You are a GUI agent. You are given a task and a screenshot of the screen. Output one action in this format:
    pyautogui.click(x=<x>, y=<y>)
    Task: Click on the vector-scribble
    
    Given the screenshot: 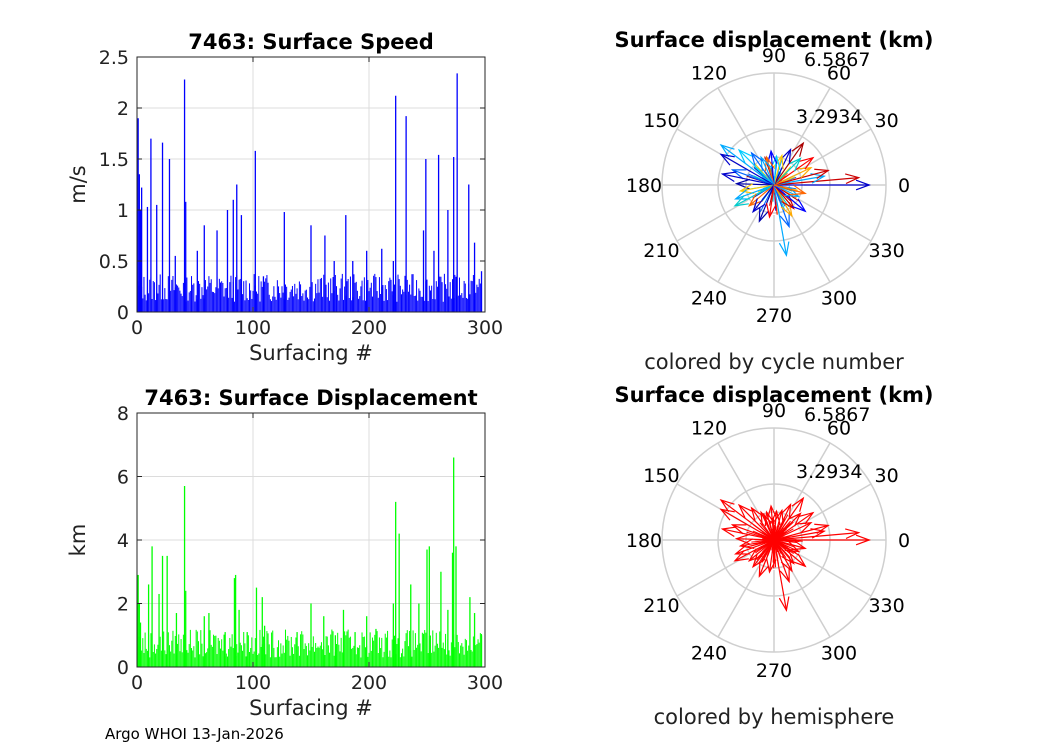 What is the action you would take?
    pyautogui.click(x=767, y=551)
    